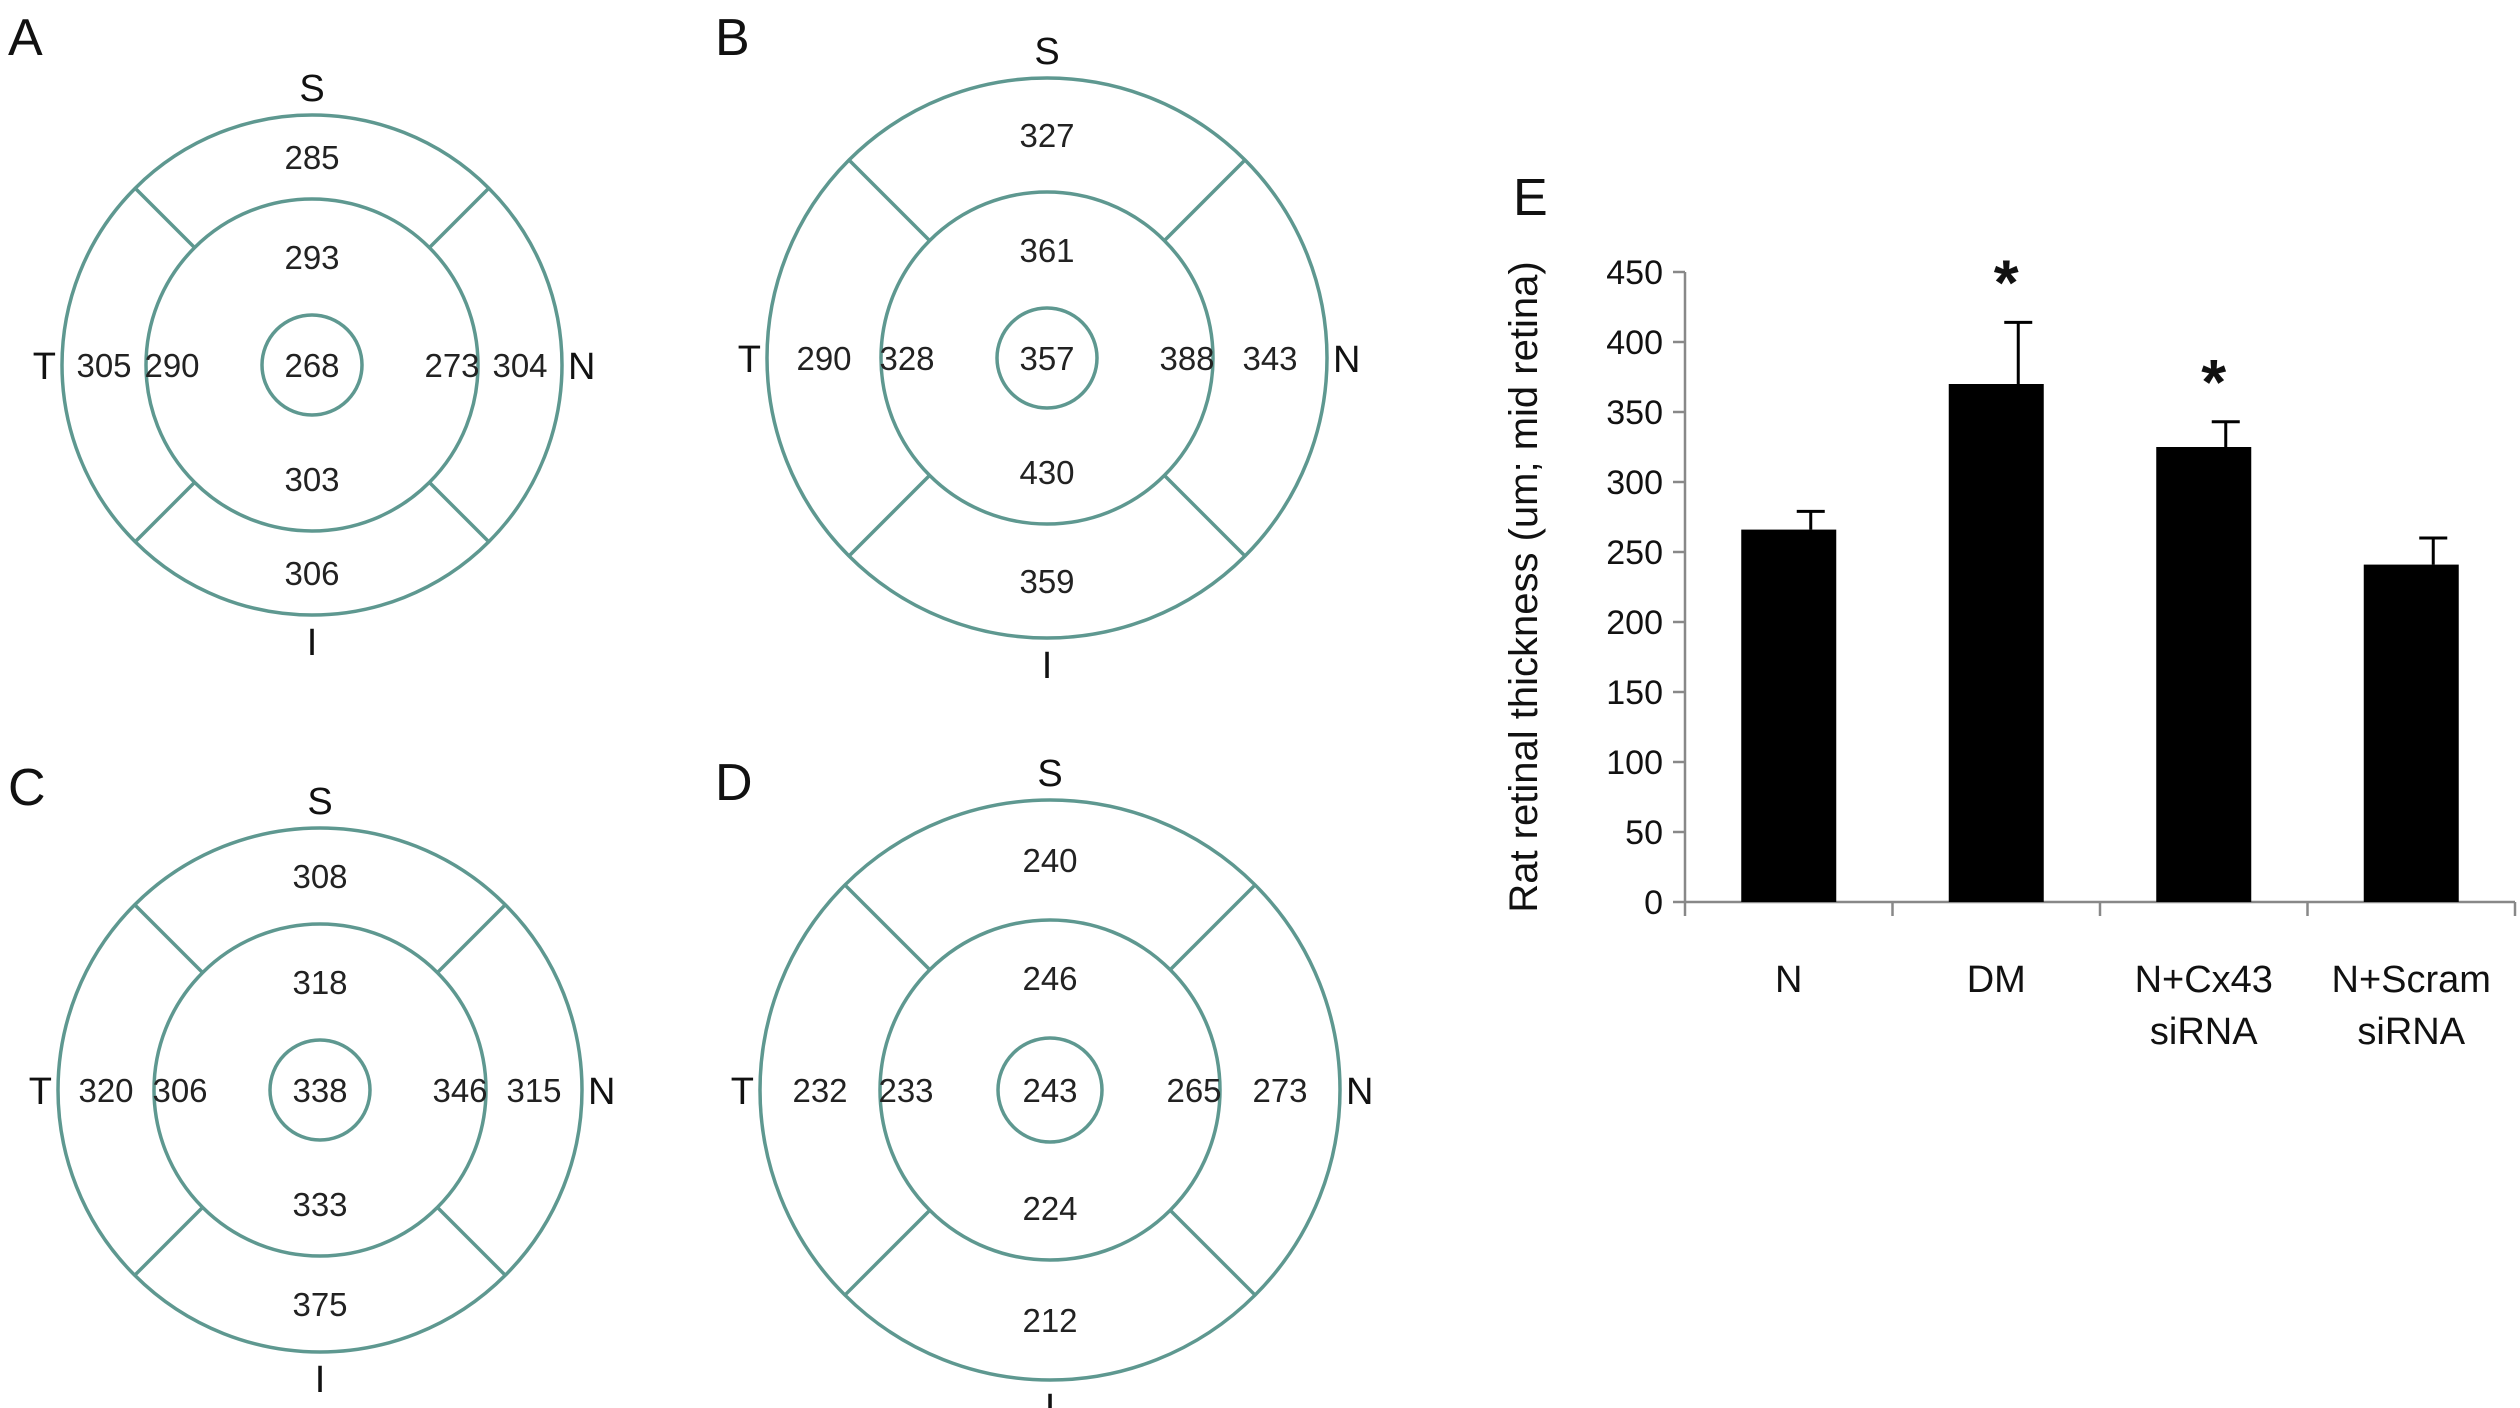 Image resolution: width=2520 pixels, height=1408 pixels. I want to click on thickness-value-outer-i: 306, so click(311, 573).